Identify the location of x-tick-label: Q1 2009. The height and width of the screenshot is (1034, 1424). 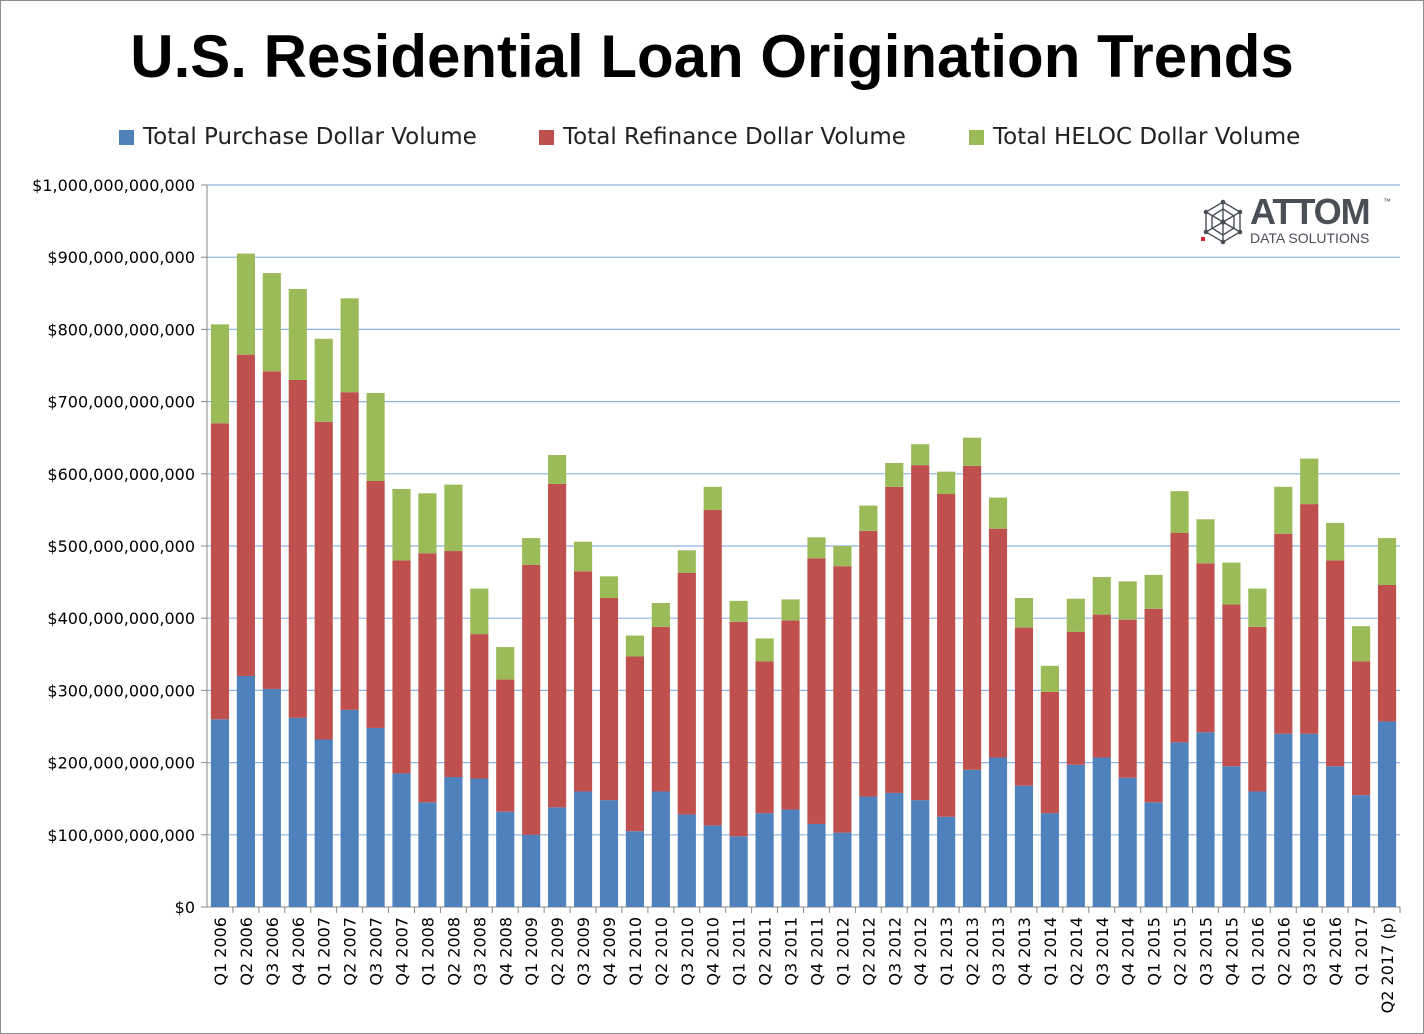
(531, 951).